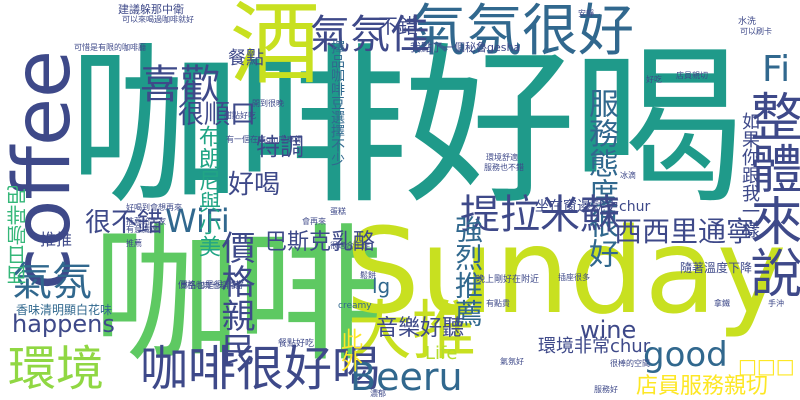 The image size is (800, 400). Describe the element at coordinates (56, 239) in the screenshot. I see `word: 推推` at that location.